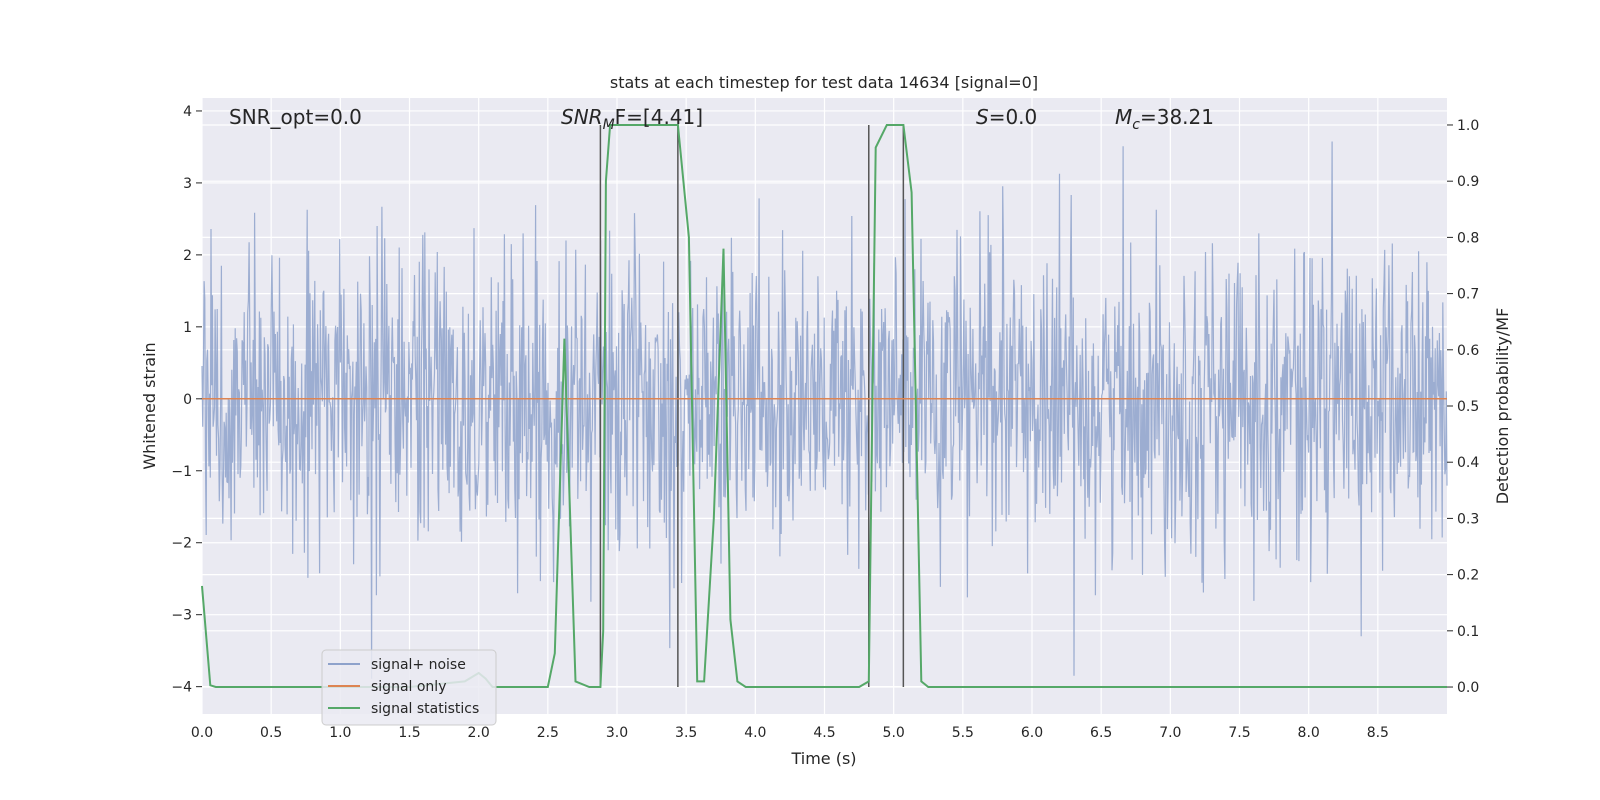 The height and width of the screenshot is (800, 1600). Describe the element at coordinates (823, 758) in the screenshot. I see `x-axis-label: Time (s)` at that location.